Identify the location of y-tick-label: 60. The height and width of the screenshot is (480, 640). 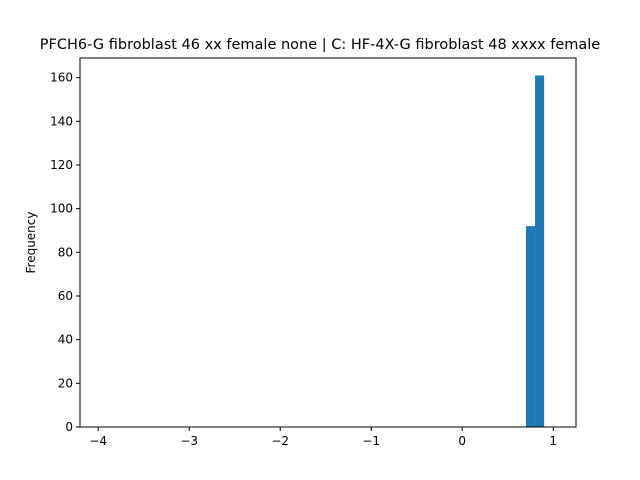
(65, 296).